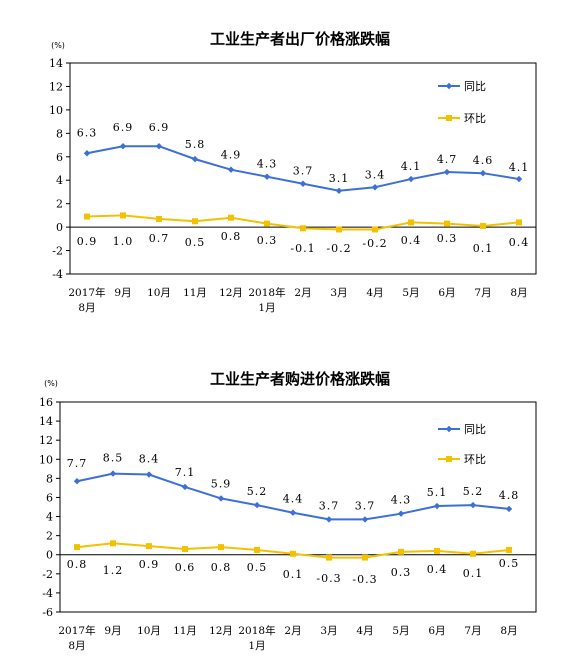 The height and width of the screenshot is (662, 580). What do you see at coordinates (49, 478) in the screenshot?
I see `y-tick-label: 8` at bounding box center [49, 478].